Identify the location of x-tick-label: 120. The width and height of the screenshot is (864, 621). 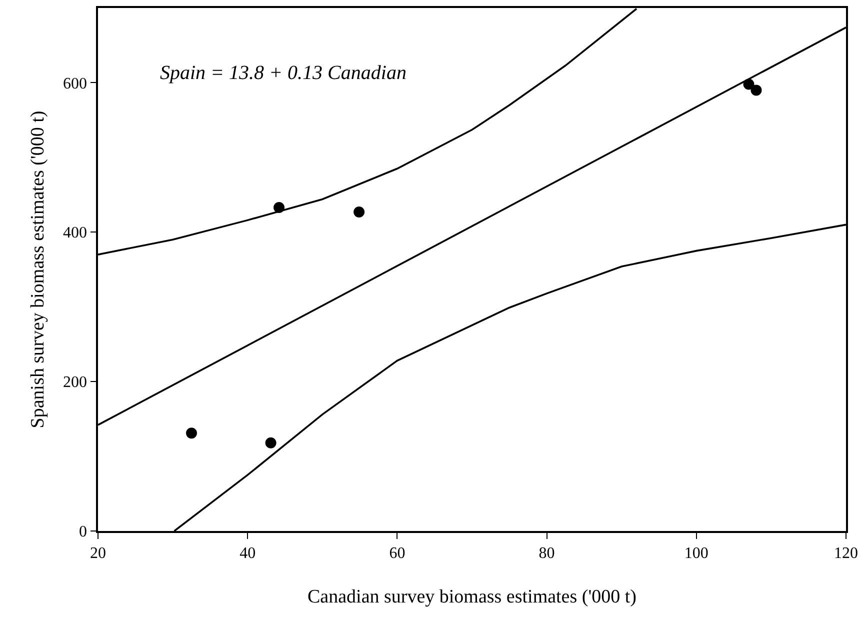
(846, 553).